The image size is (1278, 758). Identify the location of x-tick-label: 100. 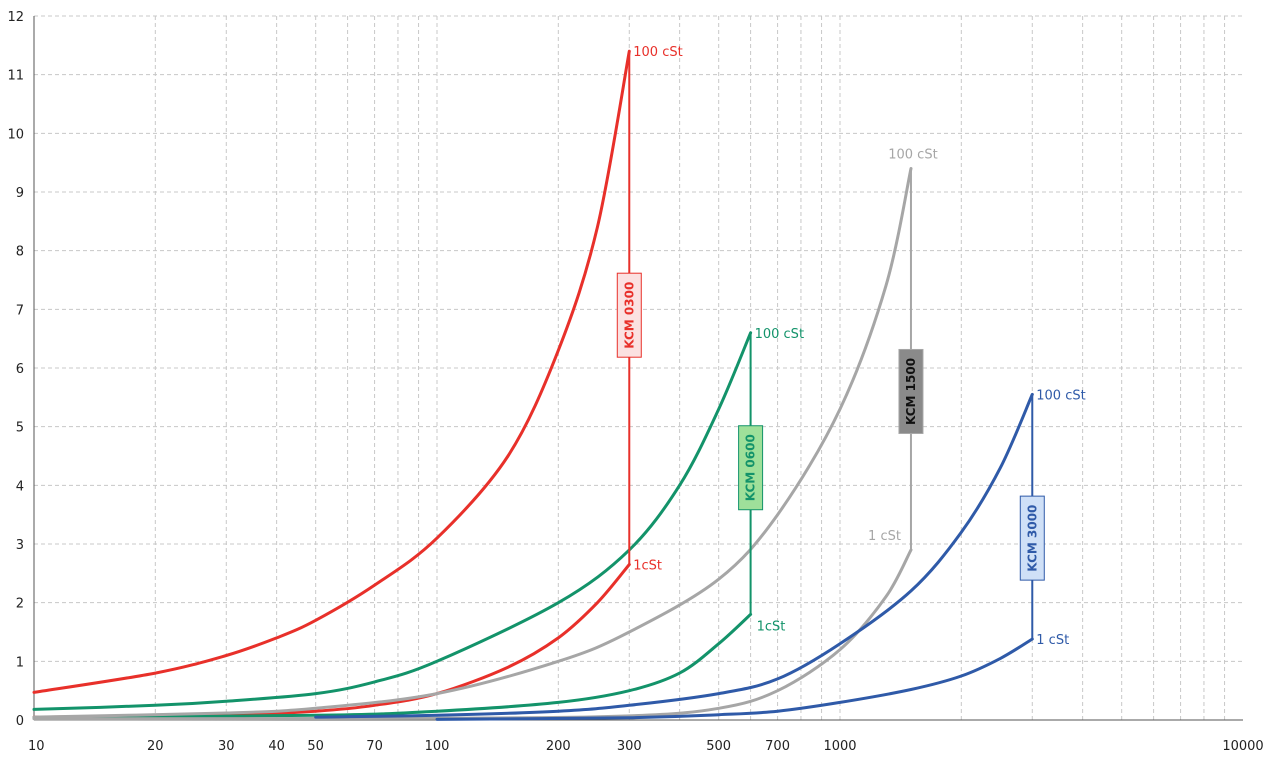
(437, 746).